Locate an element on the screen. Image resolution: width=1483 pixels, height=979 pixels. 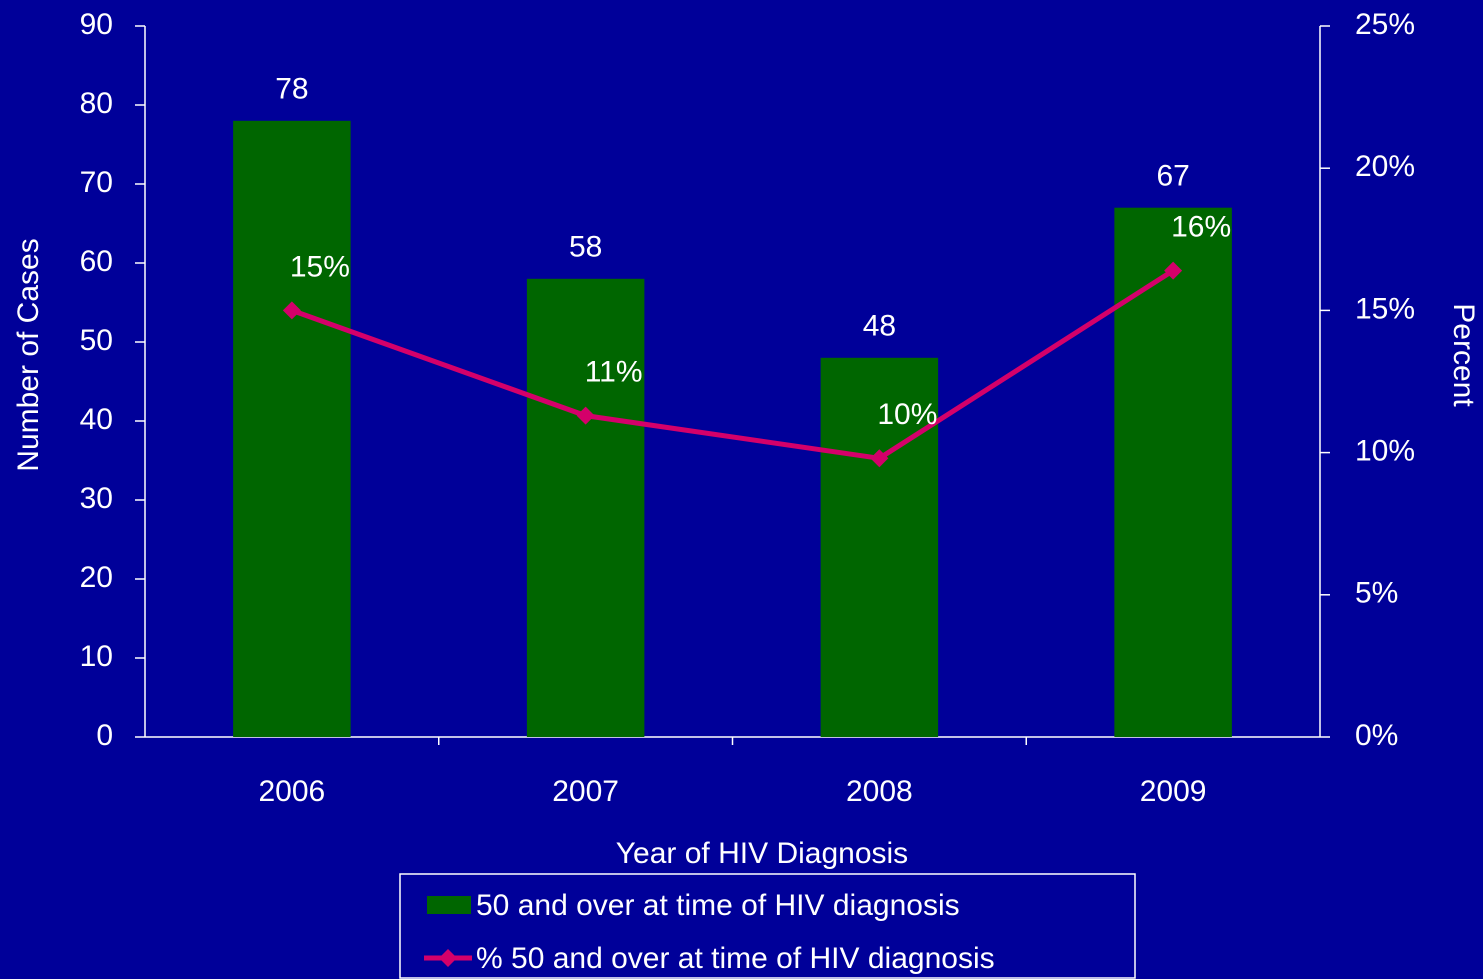
y2-tick-label: 25% is located at coordinates (1385, 24).